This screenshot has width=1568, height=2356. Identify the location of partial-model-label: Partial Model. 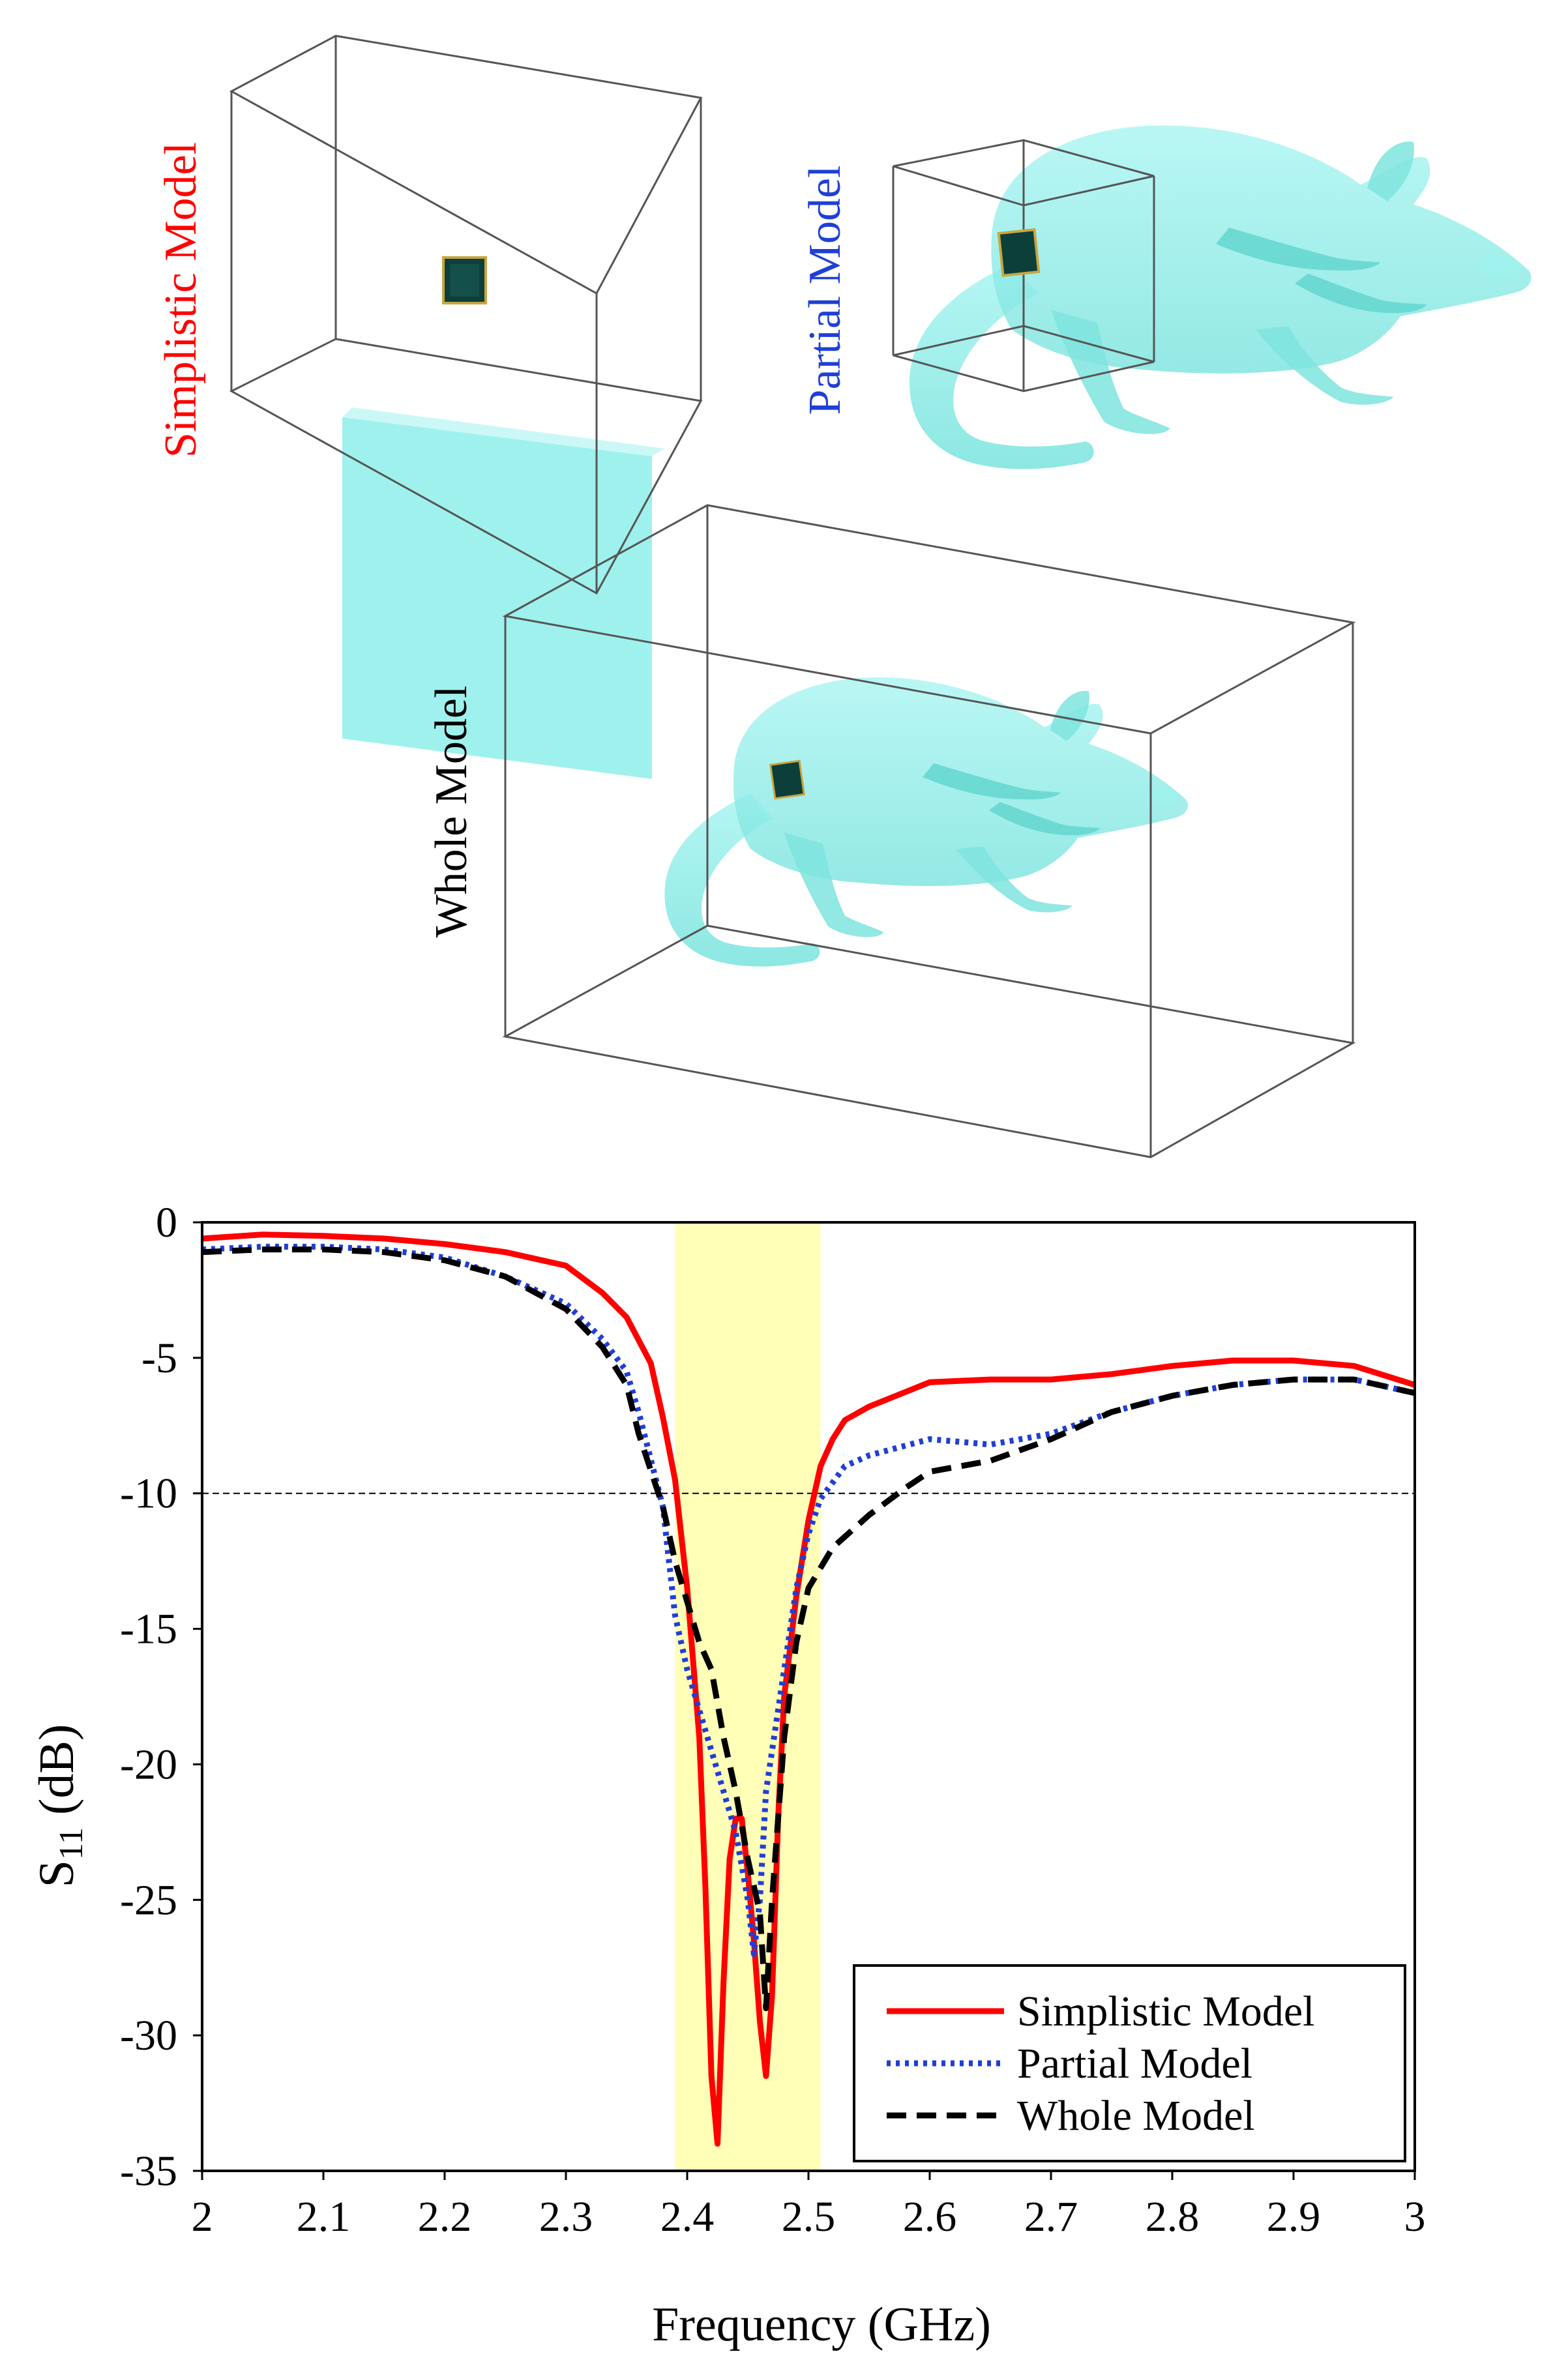
(825, 290).